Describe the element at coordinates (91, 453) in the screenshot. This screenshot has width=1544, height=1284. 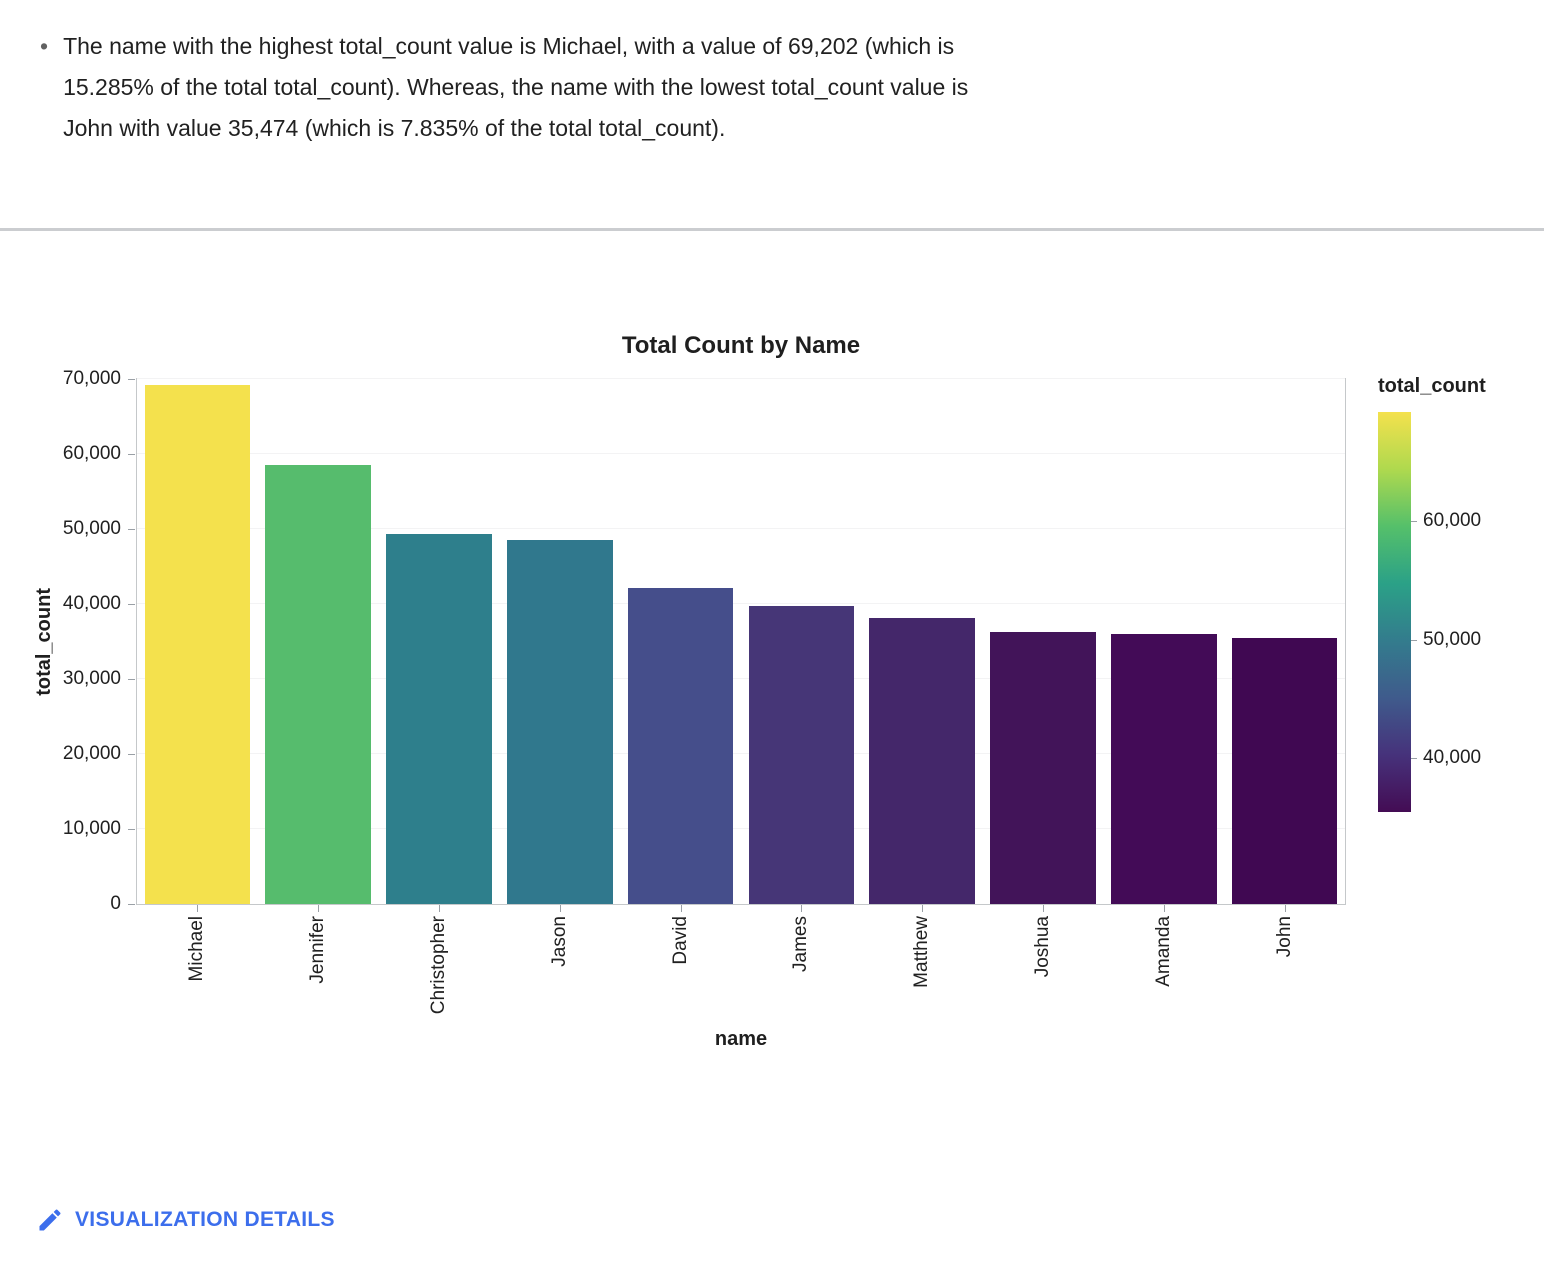
I see `y-axis-tick-label: 60,000` at that location.